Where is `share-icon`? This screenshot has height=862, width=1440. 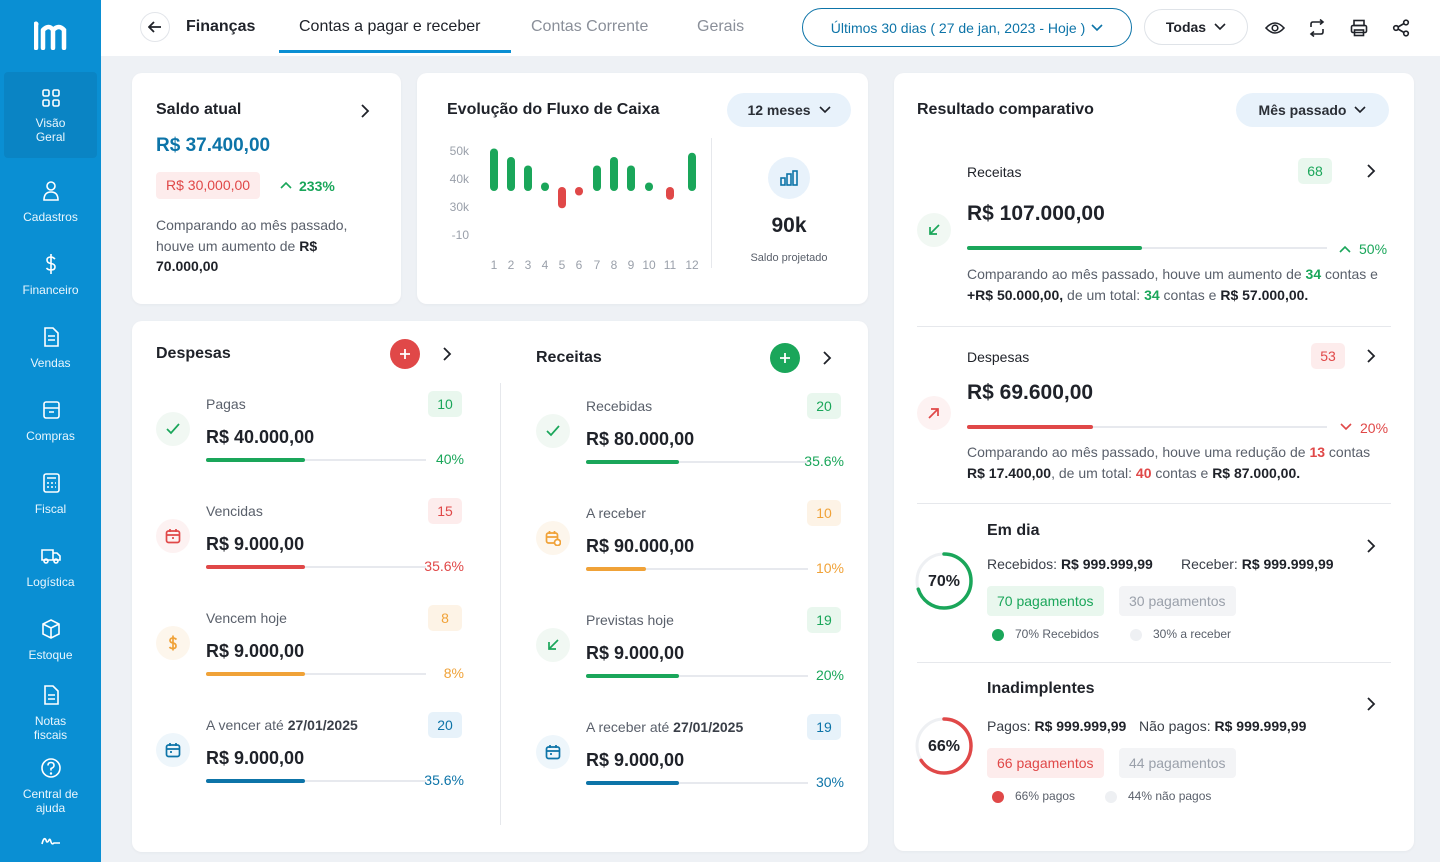
share-icon is located at coordinates (1401, 28).